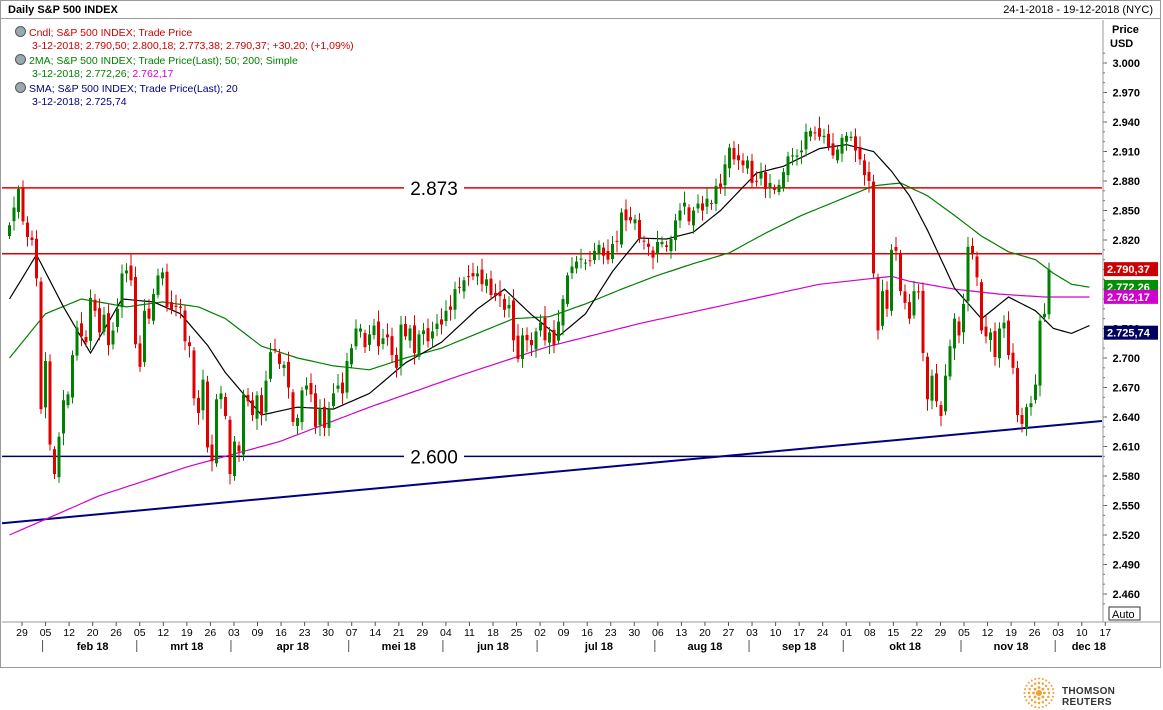 This screenshot has height=710, width=1163. I want to click on month-label: sep 18, so click(799, 647).